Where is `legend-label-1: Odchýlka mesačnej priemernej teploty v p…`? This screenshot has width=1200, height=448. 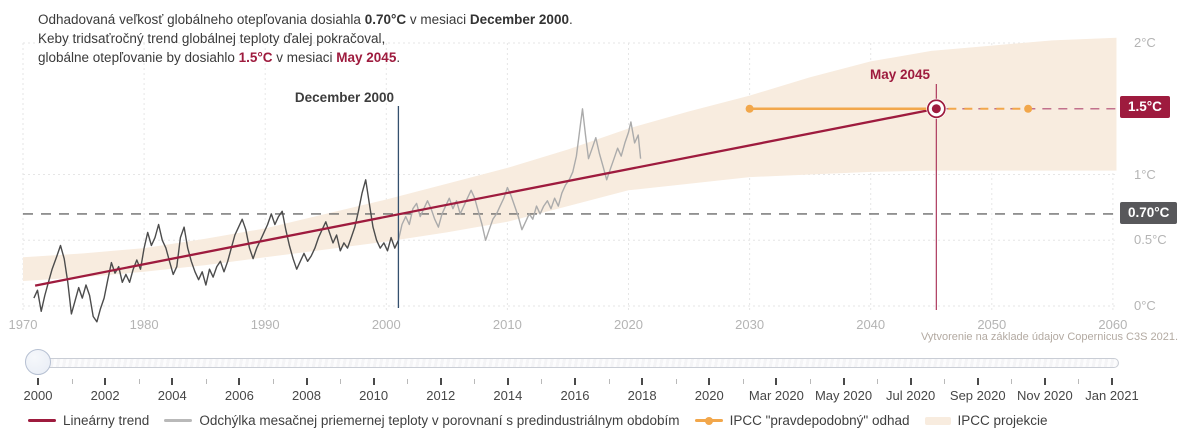
legend-label-1: Odchýlka mesačnej priemernej teploty v p… is located at coordinates (439, 420).